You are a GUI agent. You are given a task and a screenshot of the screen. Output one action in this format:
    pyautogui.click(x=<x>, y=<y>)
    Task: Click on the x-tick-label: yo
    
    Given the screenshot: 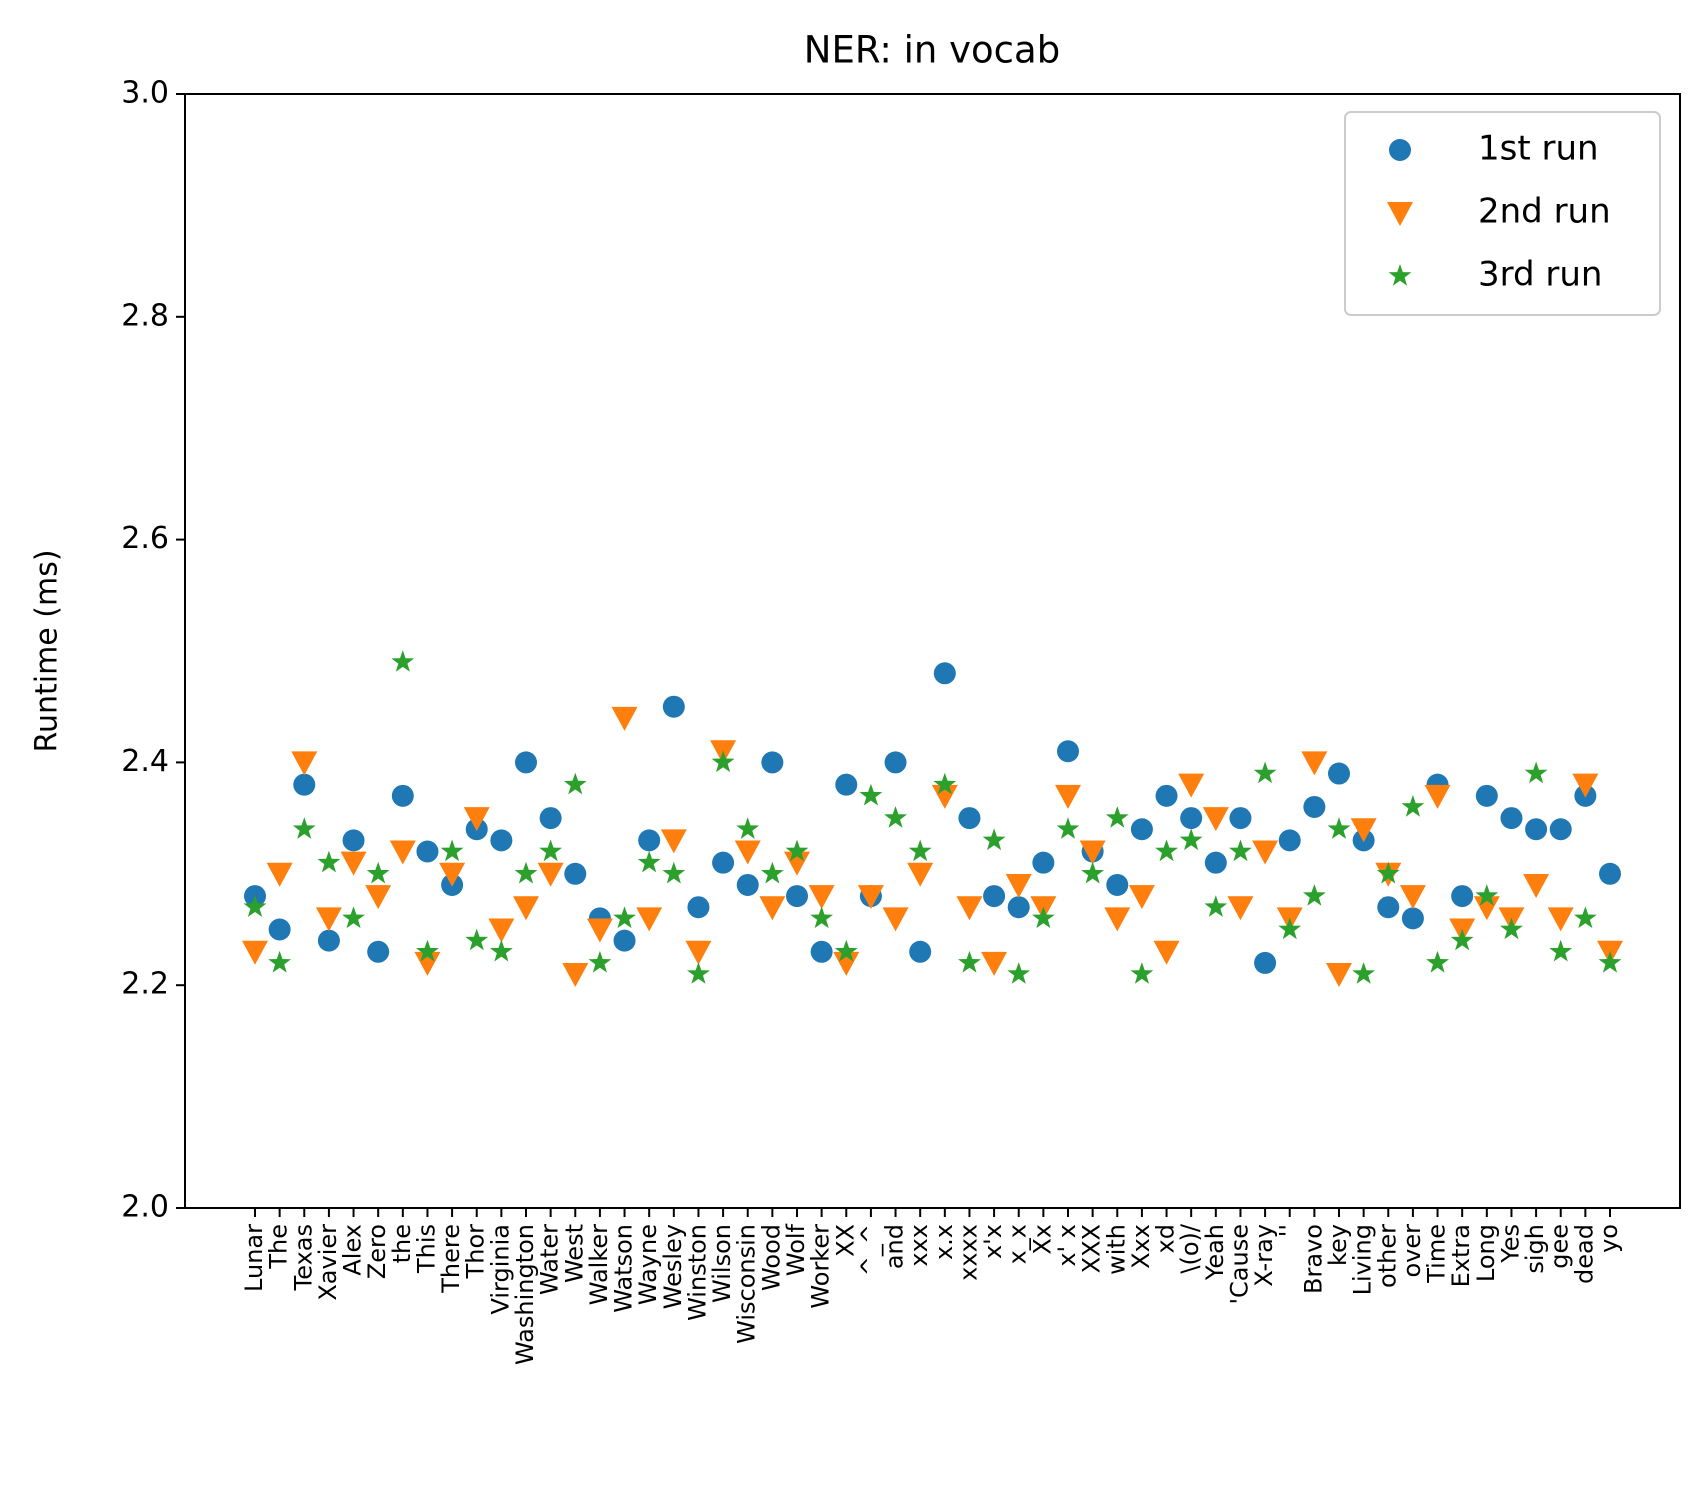 What is the action you would take?
    pyautogui.click(x=1609, y=1238)
    